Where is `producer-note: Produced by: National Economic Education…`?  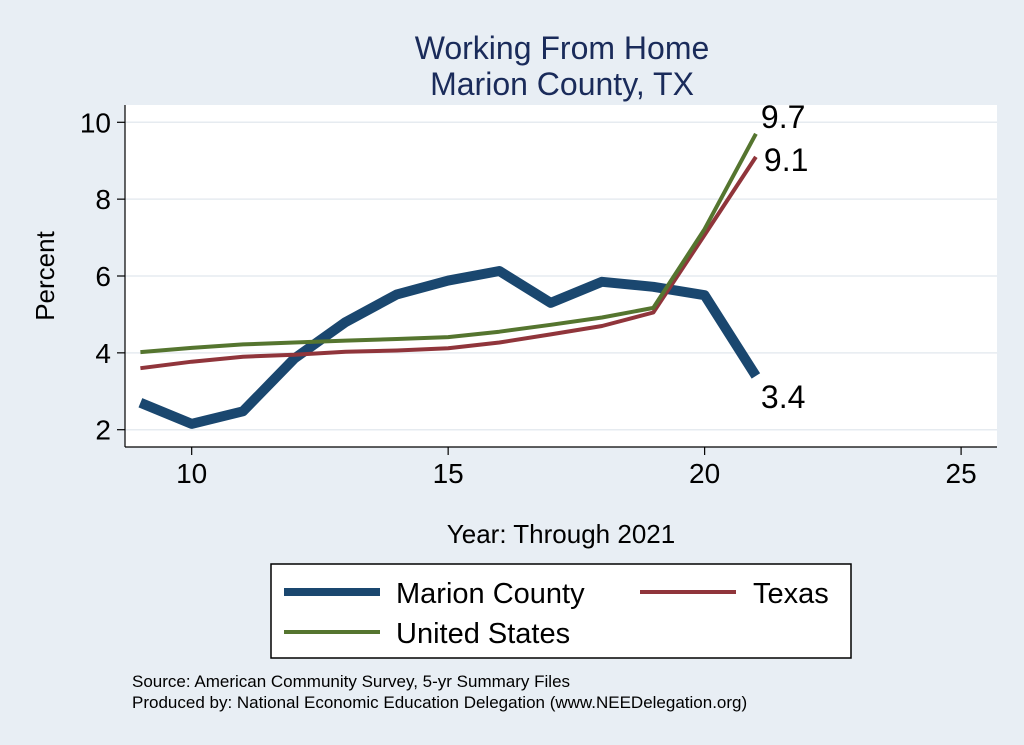 producer-note: Produced by: National Economic Education… is located at coordinates (439, 702).